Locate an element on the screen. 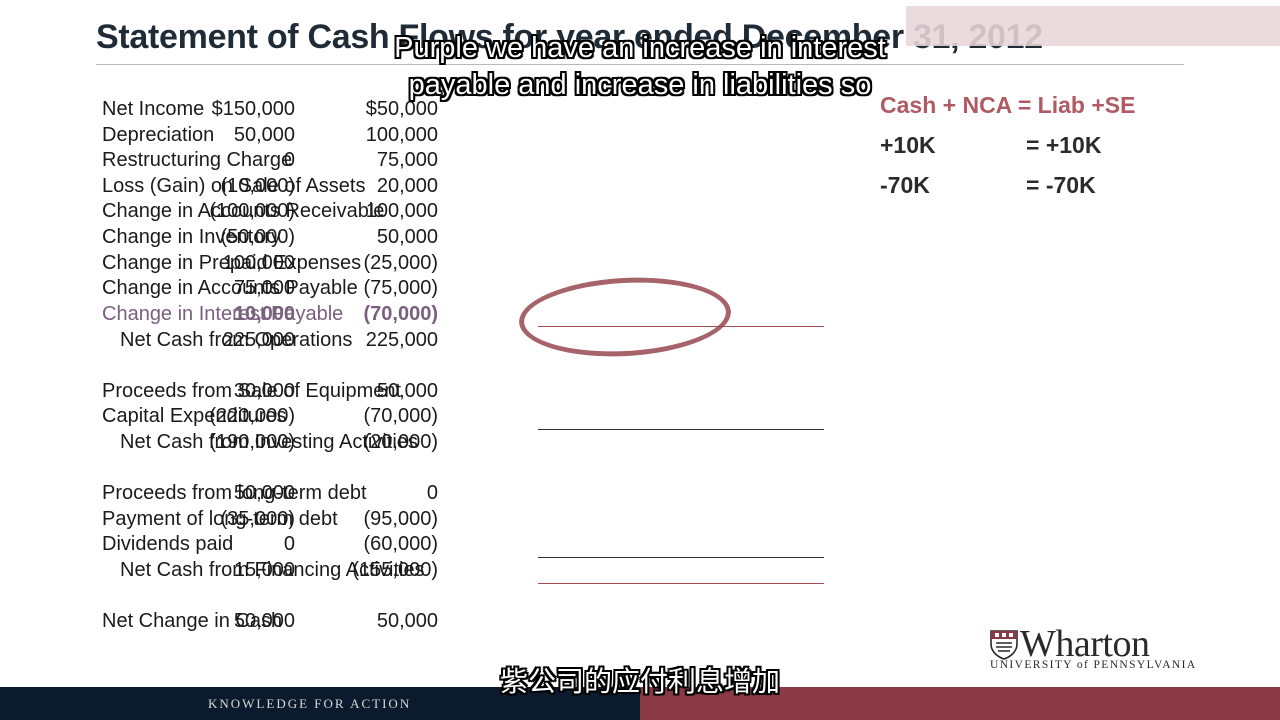  row-label: Net Change in Cash is located at coordinates (192, 621).